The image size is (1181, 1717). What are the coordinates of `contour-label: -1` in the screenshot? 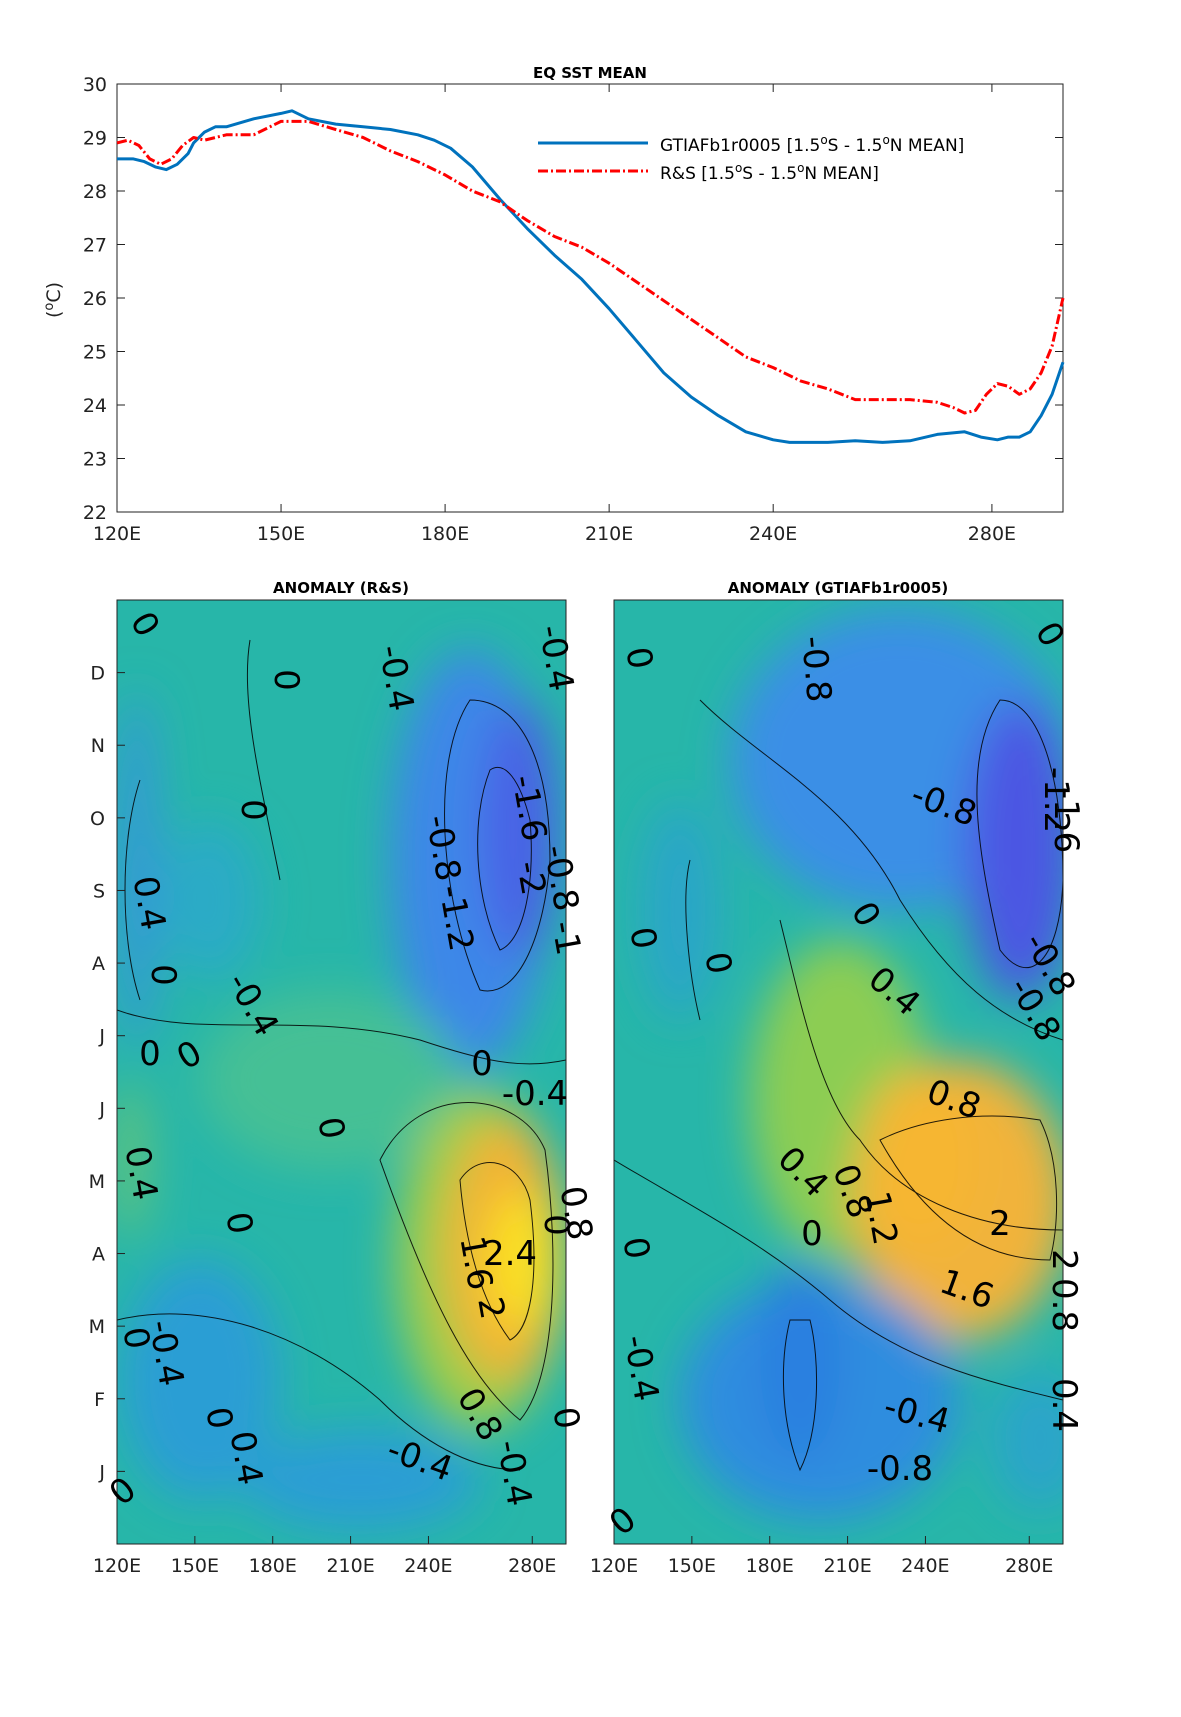 It's located at (565, 938).